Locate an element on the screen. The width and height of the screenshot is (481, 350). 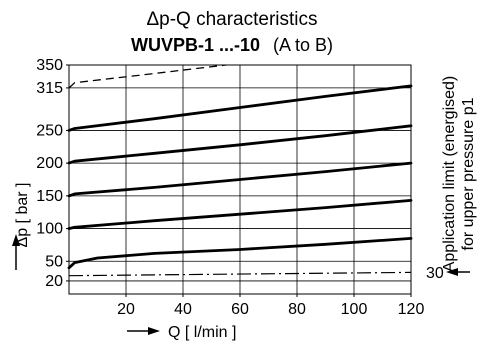
x-axis-arrow-head is located at coordinates (154, 331).